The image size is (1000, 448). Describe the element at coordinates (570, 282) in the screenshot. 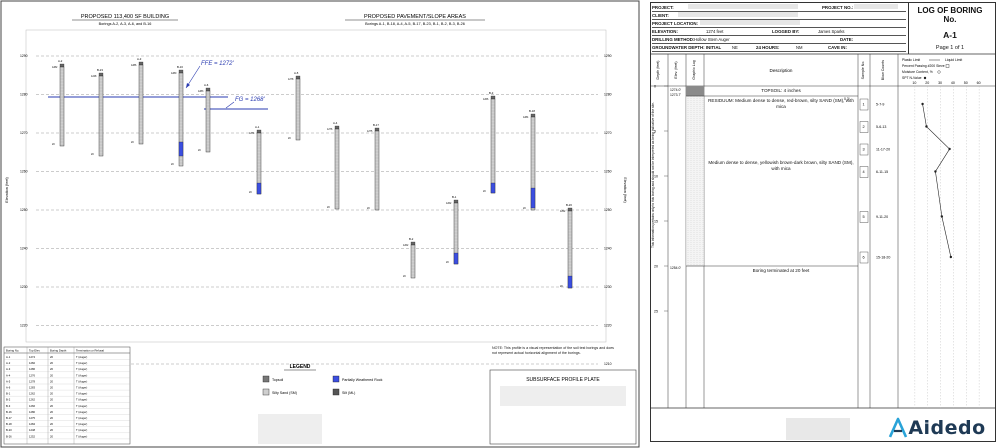

I see `pwr-band` at that location.